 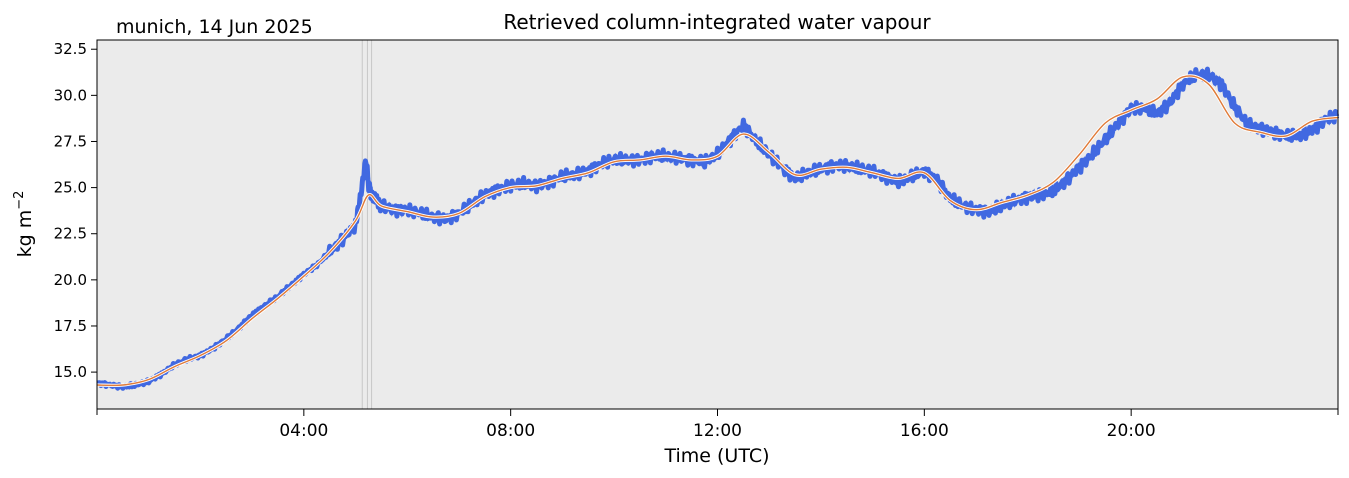 I want to click on x-tick-label-4: 20:00, so click(x=1131, y=431).